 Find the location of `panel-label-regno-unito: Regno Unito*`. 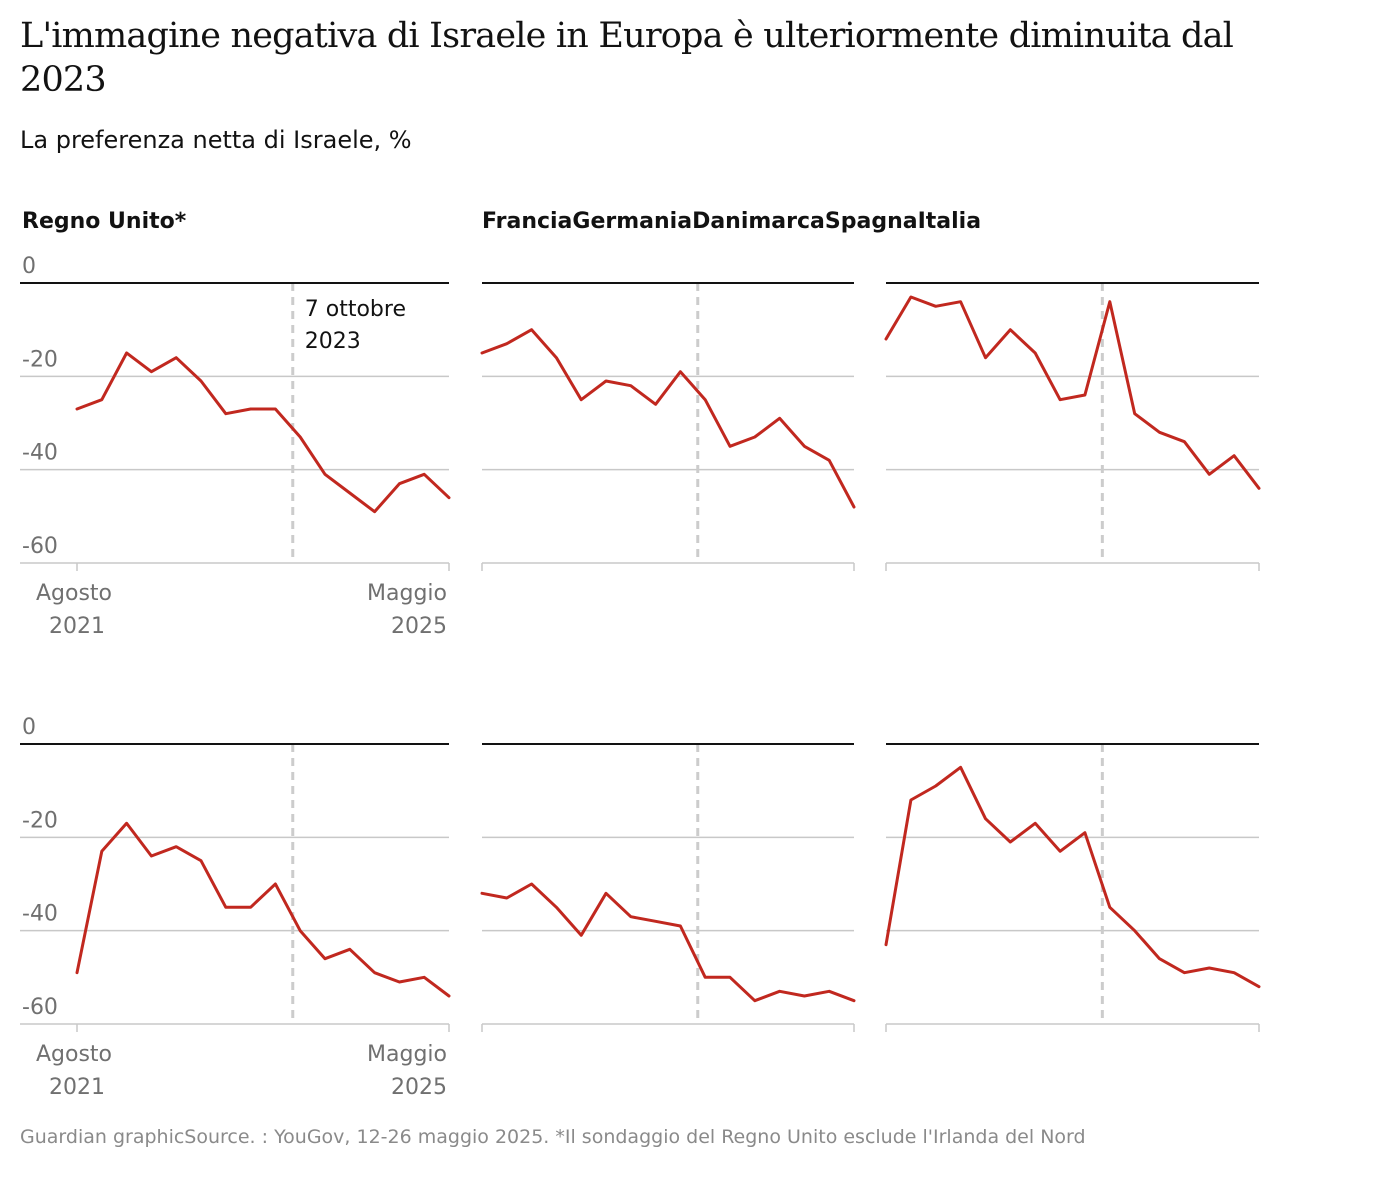

panel-label-regno-unito: Regno Unito* is located at coordinates (104, 221).